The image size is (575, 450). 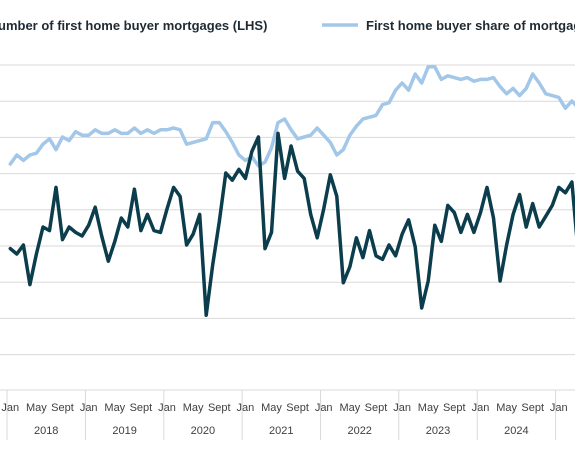 What do you see at coordinates (124, 431) in the screenshot?
I see `year-label: 2019` at bounding box center [124, 431].